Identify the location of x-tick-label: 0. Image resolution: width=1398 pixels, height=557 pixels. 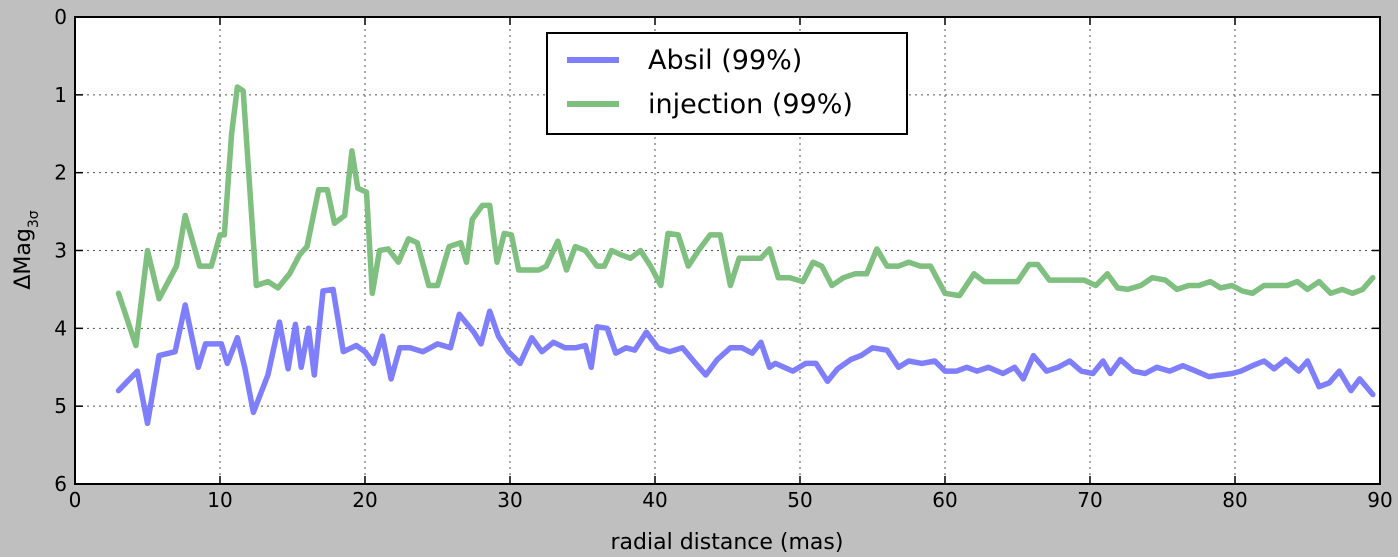
(75, 500).